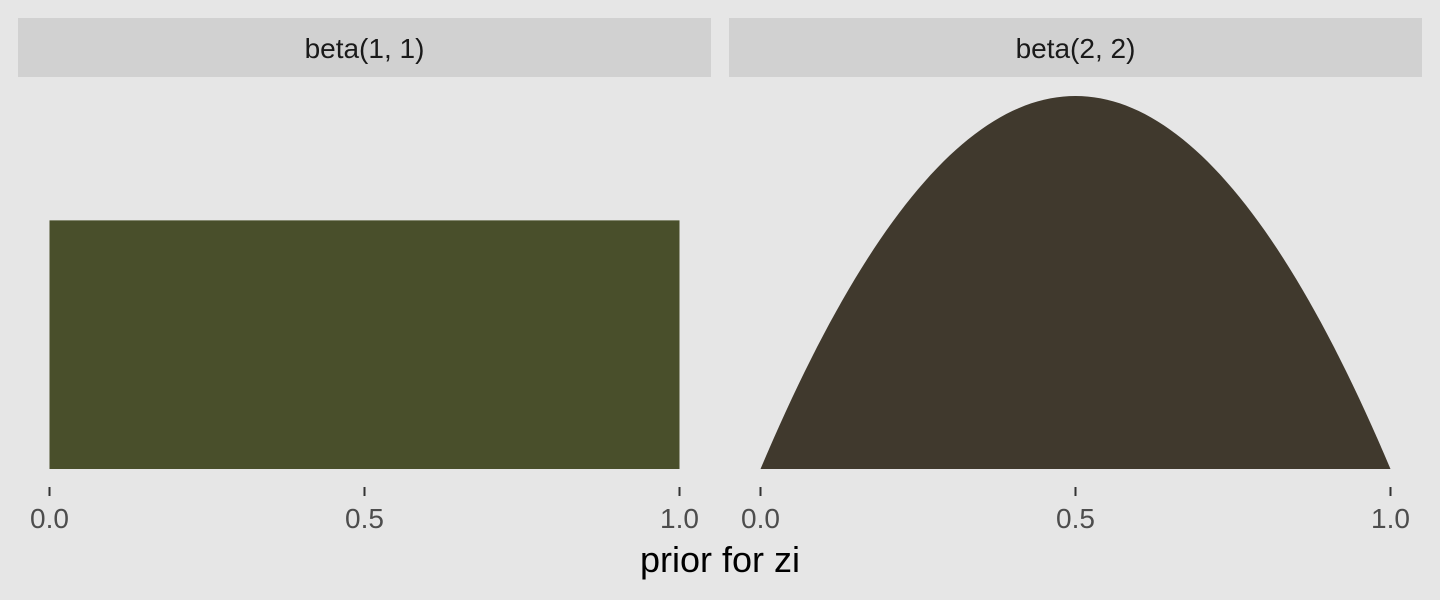 The height and width of the screenshot is (600, 1440). I want to click on facet-strip-label-1: beta(1, 1), so click(365, 48).